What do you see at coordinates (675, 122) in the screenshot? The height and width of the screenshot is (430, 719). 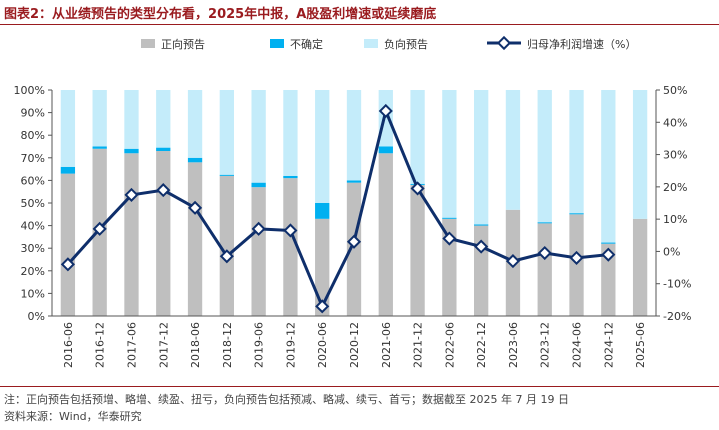 I see `right-tick-label: 40%` at bounding box center [675, 122].